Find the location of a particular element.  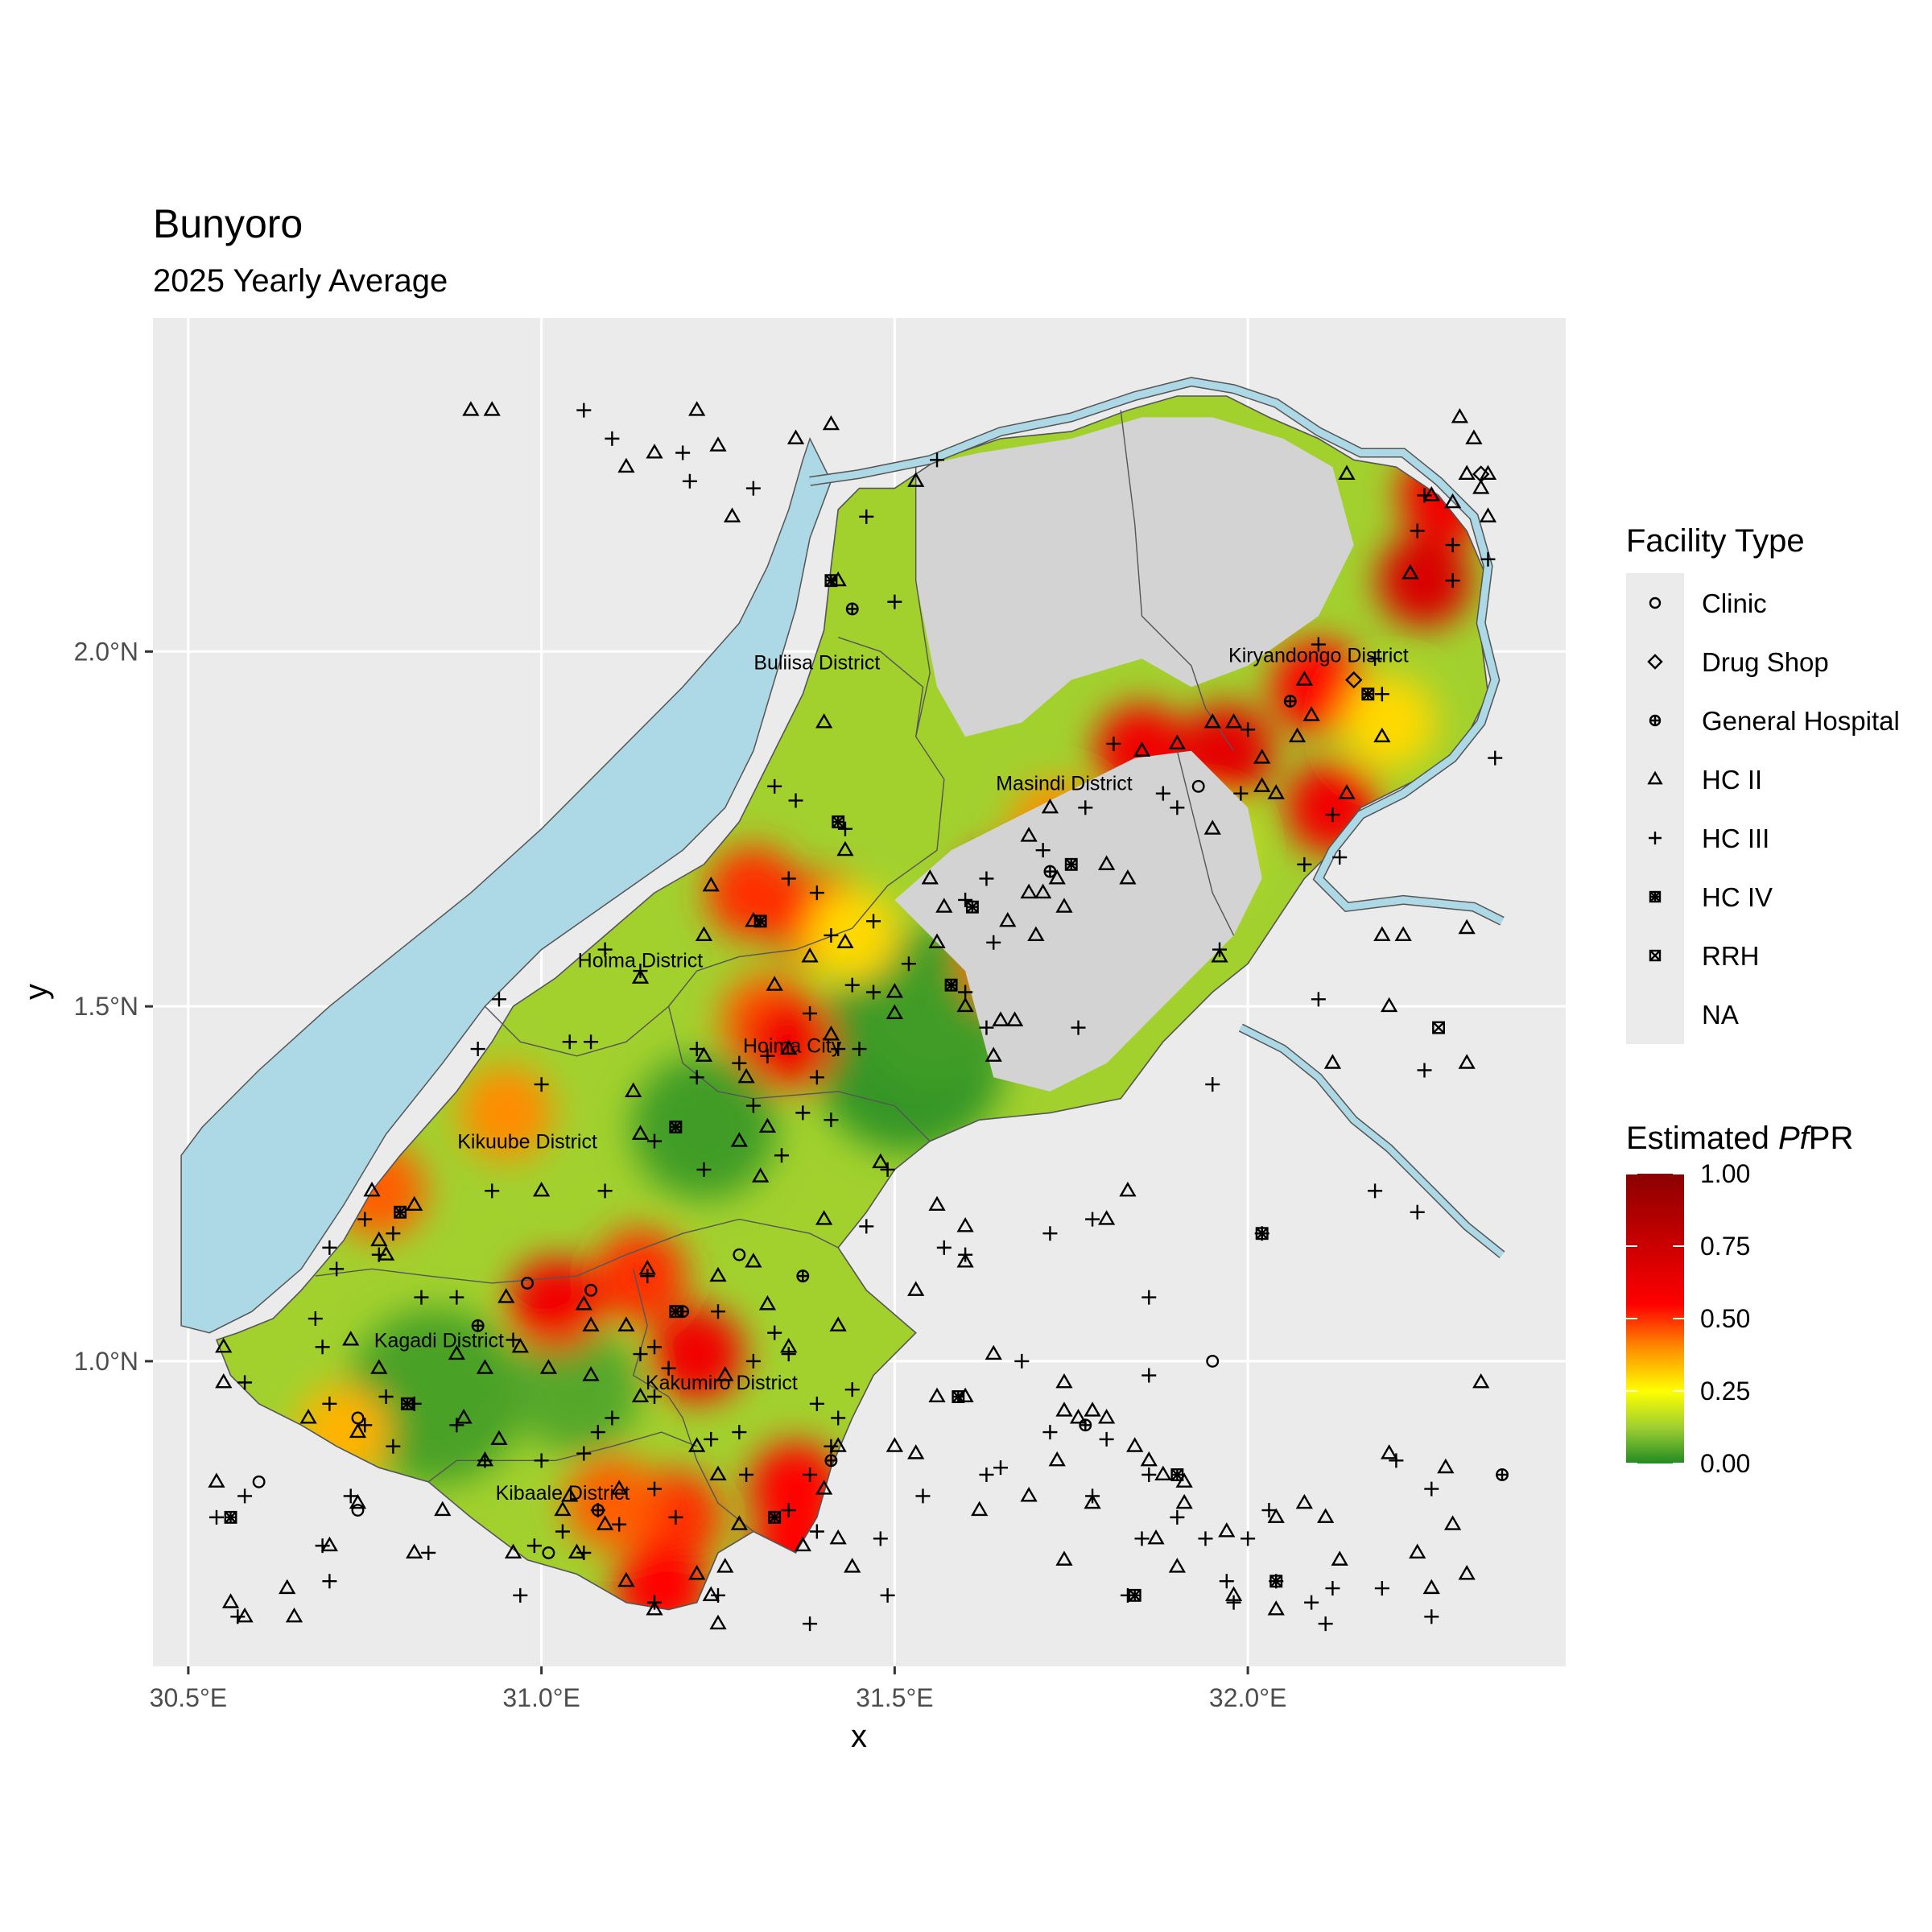

y-tick-label-1: 1.5°N is located at coordinates (106, 1007).